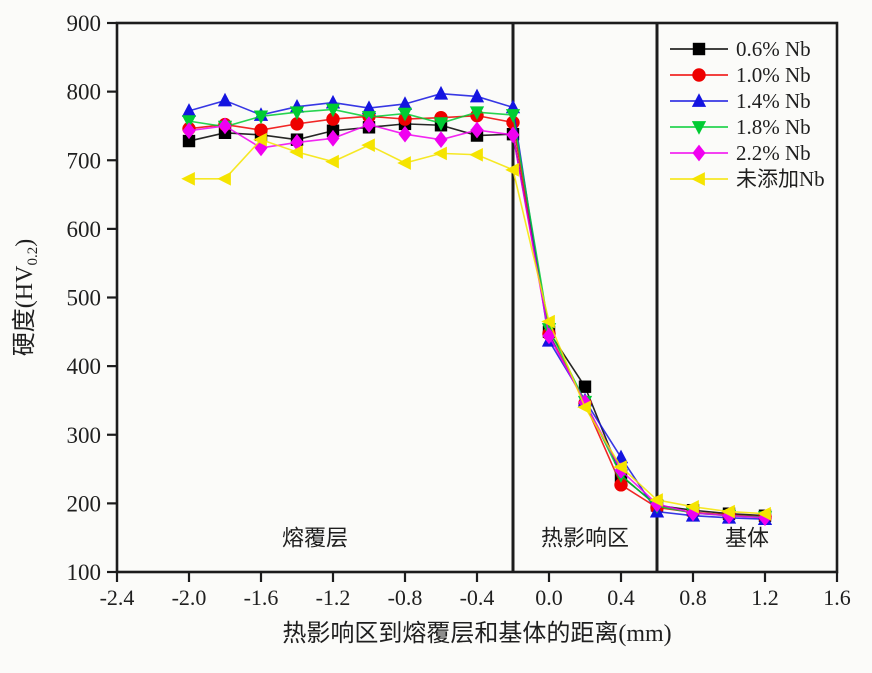  What do you see at coordinates (476, 633) in the screenshot?
I see `x-axis-title: 热影响区到熔覆层和基体的距离(mm)` at bounding box center [476, 633].